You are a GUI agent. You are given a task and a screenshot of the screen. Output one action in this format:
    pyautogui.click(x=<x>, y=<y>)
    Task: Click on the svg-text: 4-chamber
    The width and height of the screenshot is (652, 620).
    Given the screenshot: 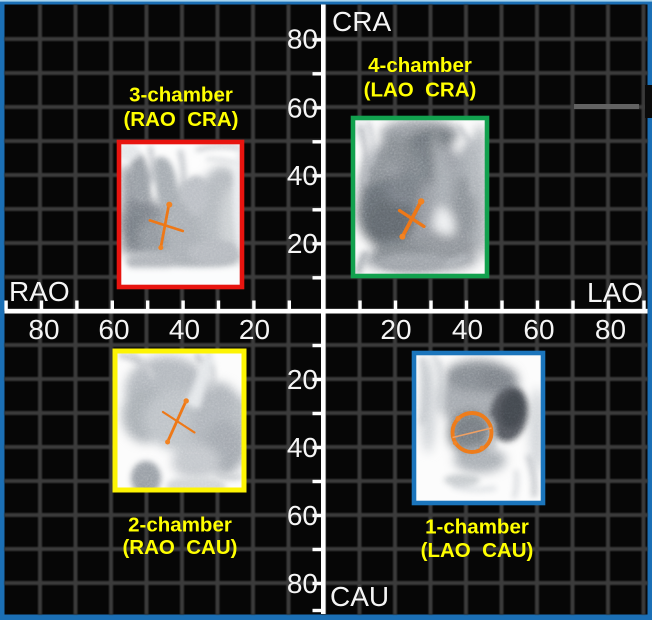 What is the action you would take?
    pyautogui.click(x=420, y=65)
    